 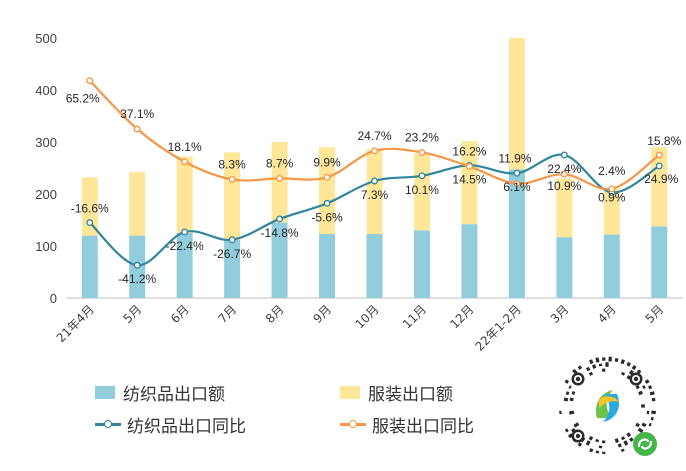 What do you see at coordinates (327, 217) in the screenshot?
I see `data-label-textile-yoy: -5.6%` at bounding box center [327, 217].